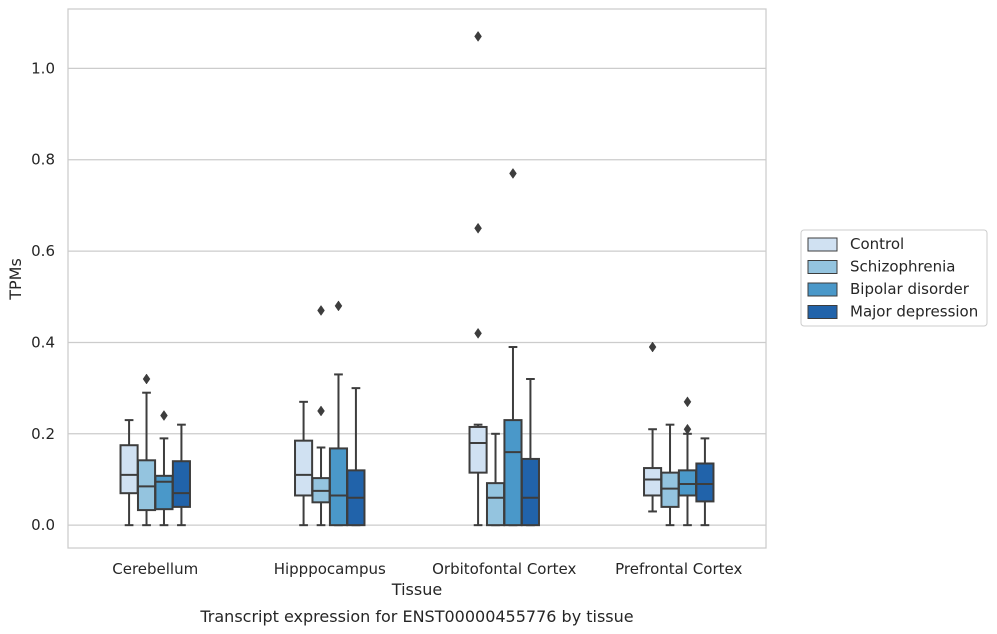  I want to click on y-tick-label: 0.4, so click(43, 342).